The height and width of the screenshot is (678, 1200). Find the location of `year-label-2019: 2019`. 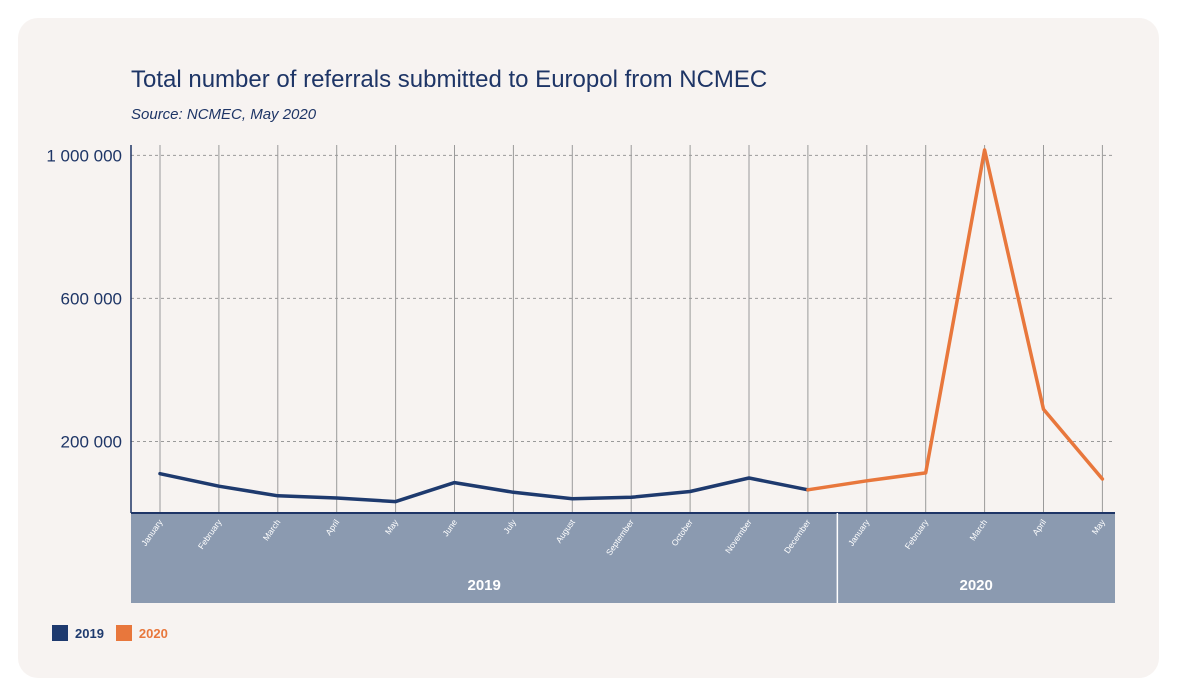

year-label-2019: 2019 is located at coordinates (483, 585).